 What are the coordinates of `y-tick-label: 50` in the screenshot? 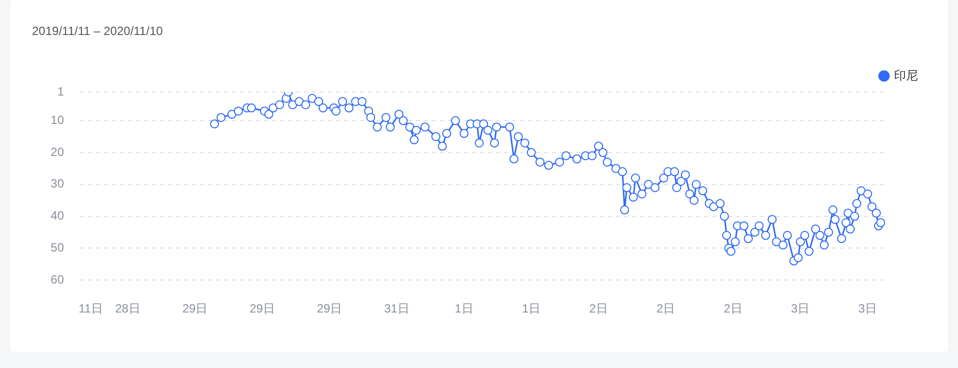 It's located at (57, 247).